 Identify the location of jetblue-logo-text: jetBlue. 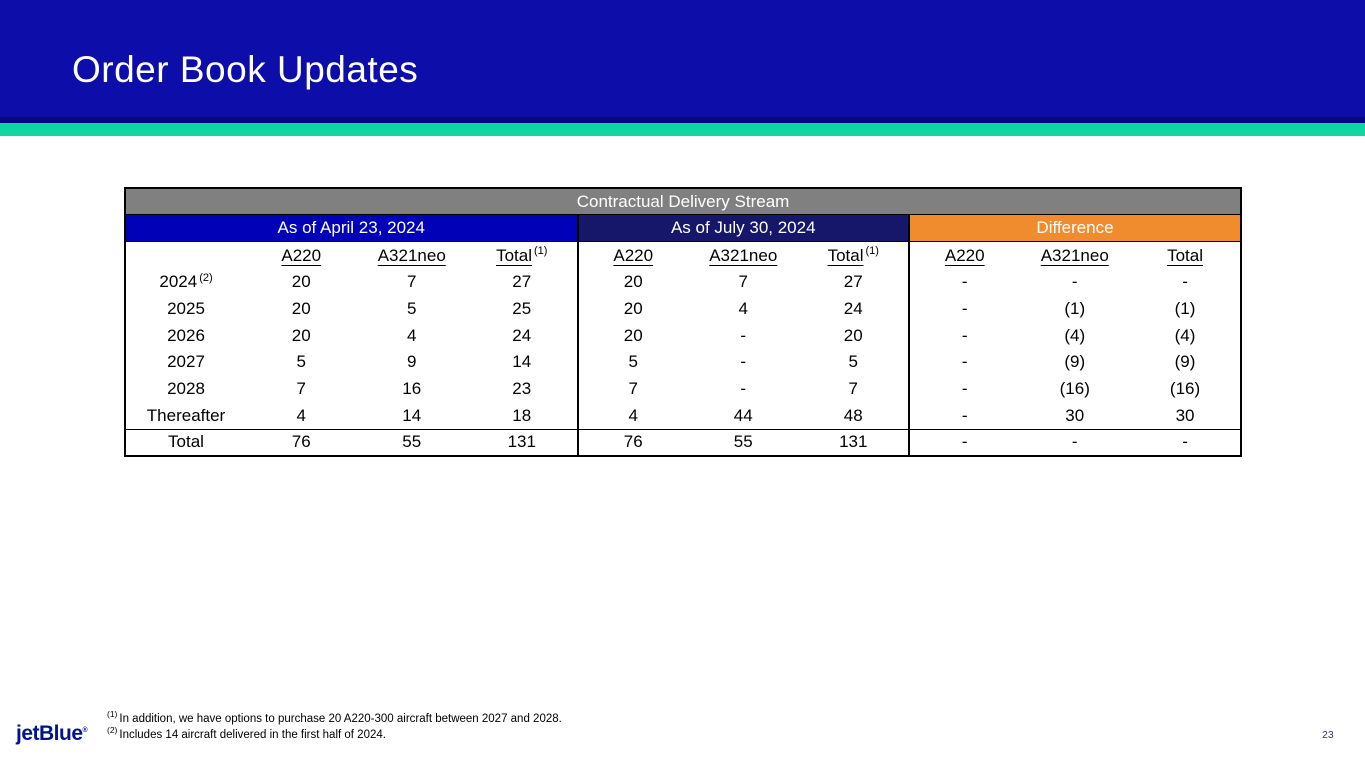
(49, 733).